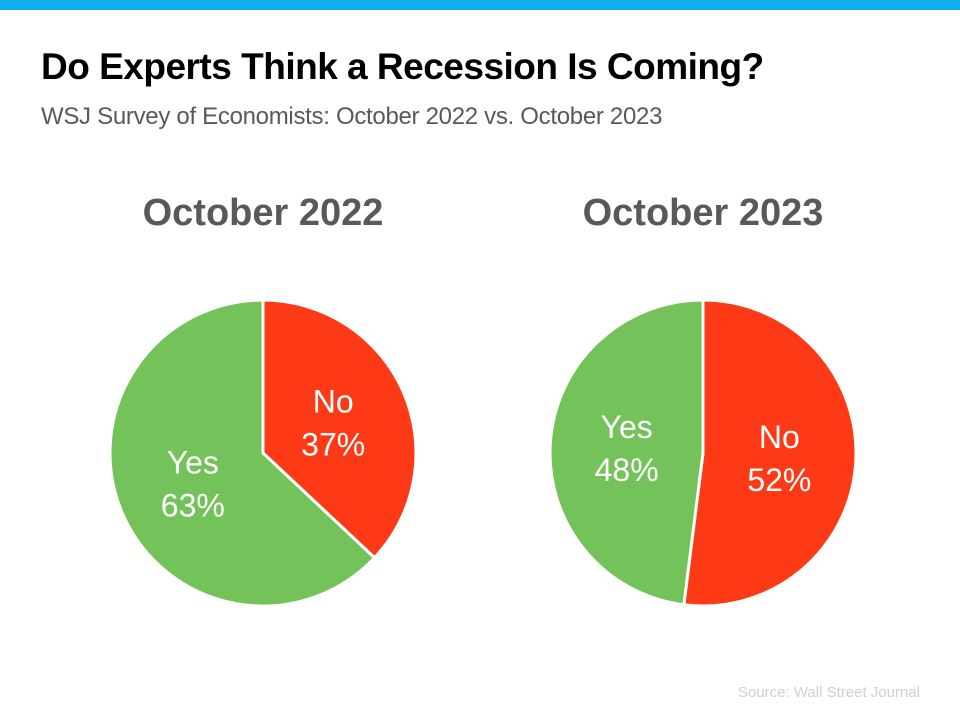 The image size is (960, 720). I want to click on chart-title-2022: October 2022, so click(263, 213).